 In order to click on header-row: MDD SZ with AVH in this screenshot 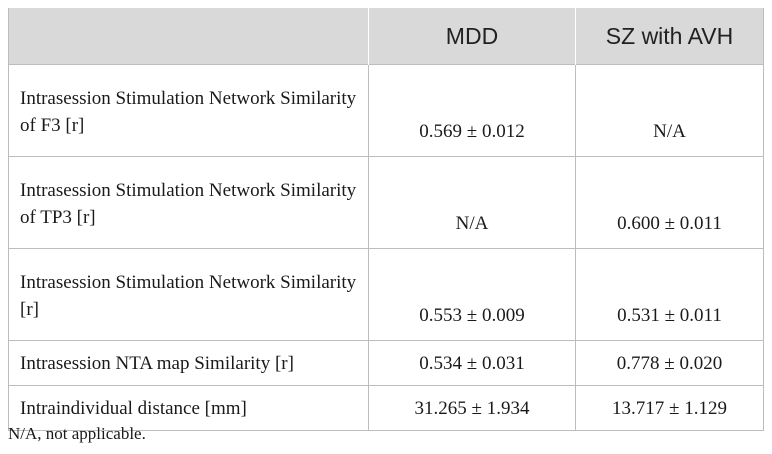, I will do `click(386, 36)`.